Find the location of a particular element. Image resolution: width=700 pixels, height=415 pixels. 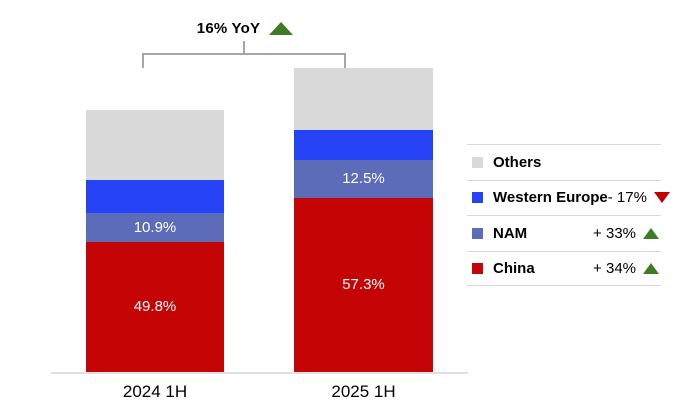

legend-label-western-europe: Western Europe is located at coordinates (550, 198).